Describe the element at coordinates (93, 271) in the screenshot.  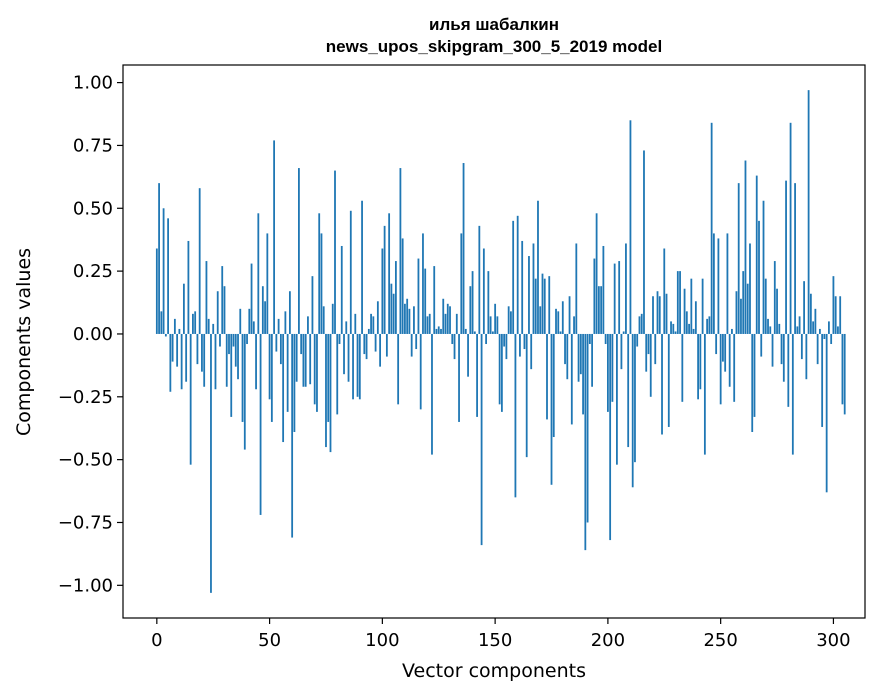
I see `y-tick-label: 0.25` at that location.